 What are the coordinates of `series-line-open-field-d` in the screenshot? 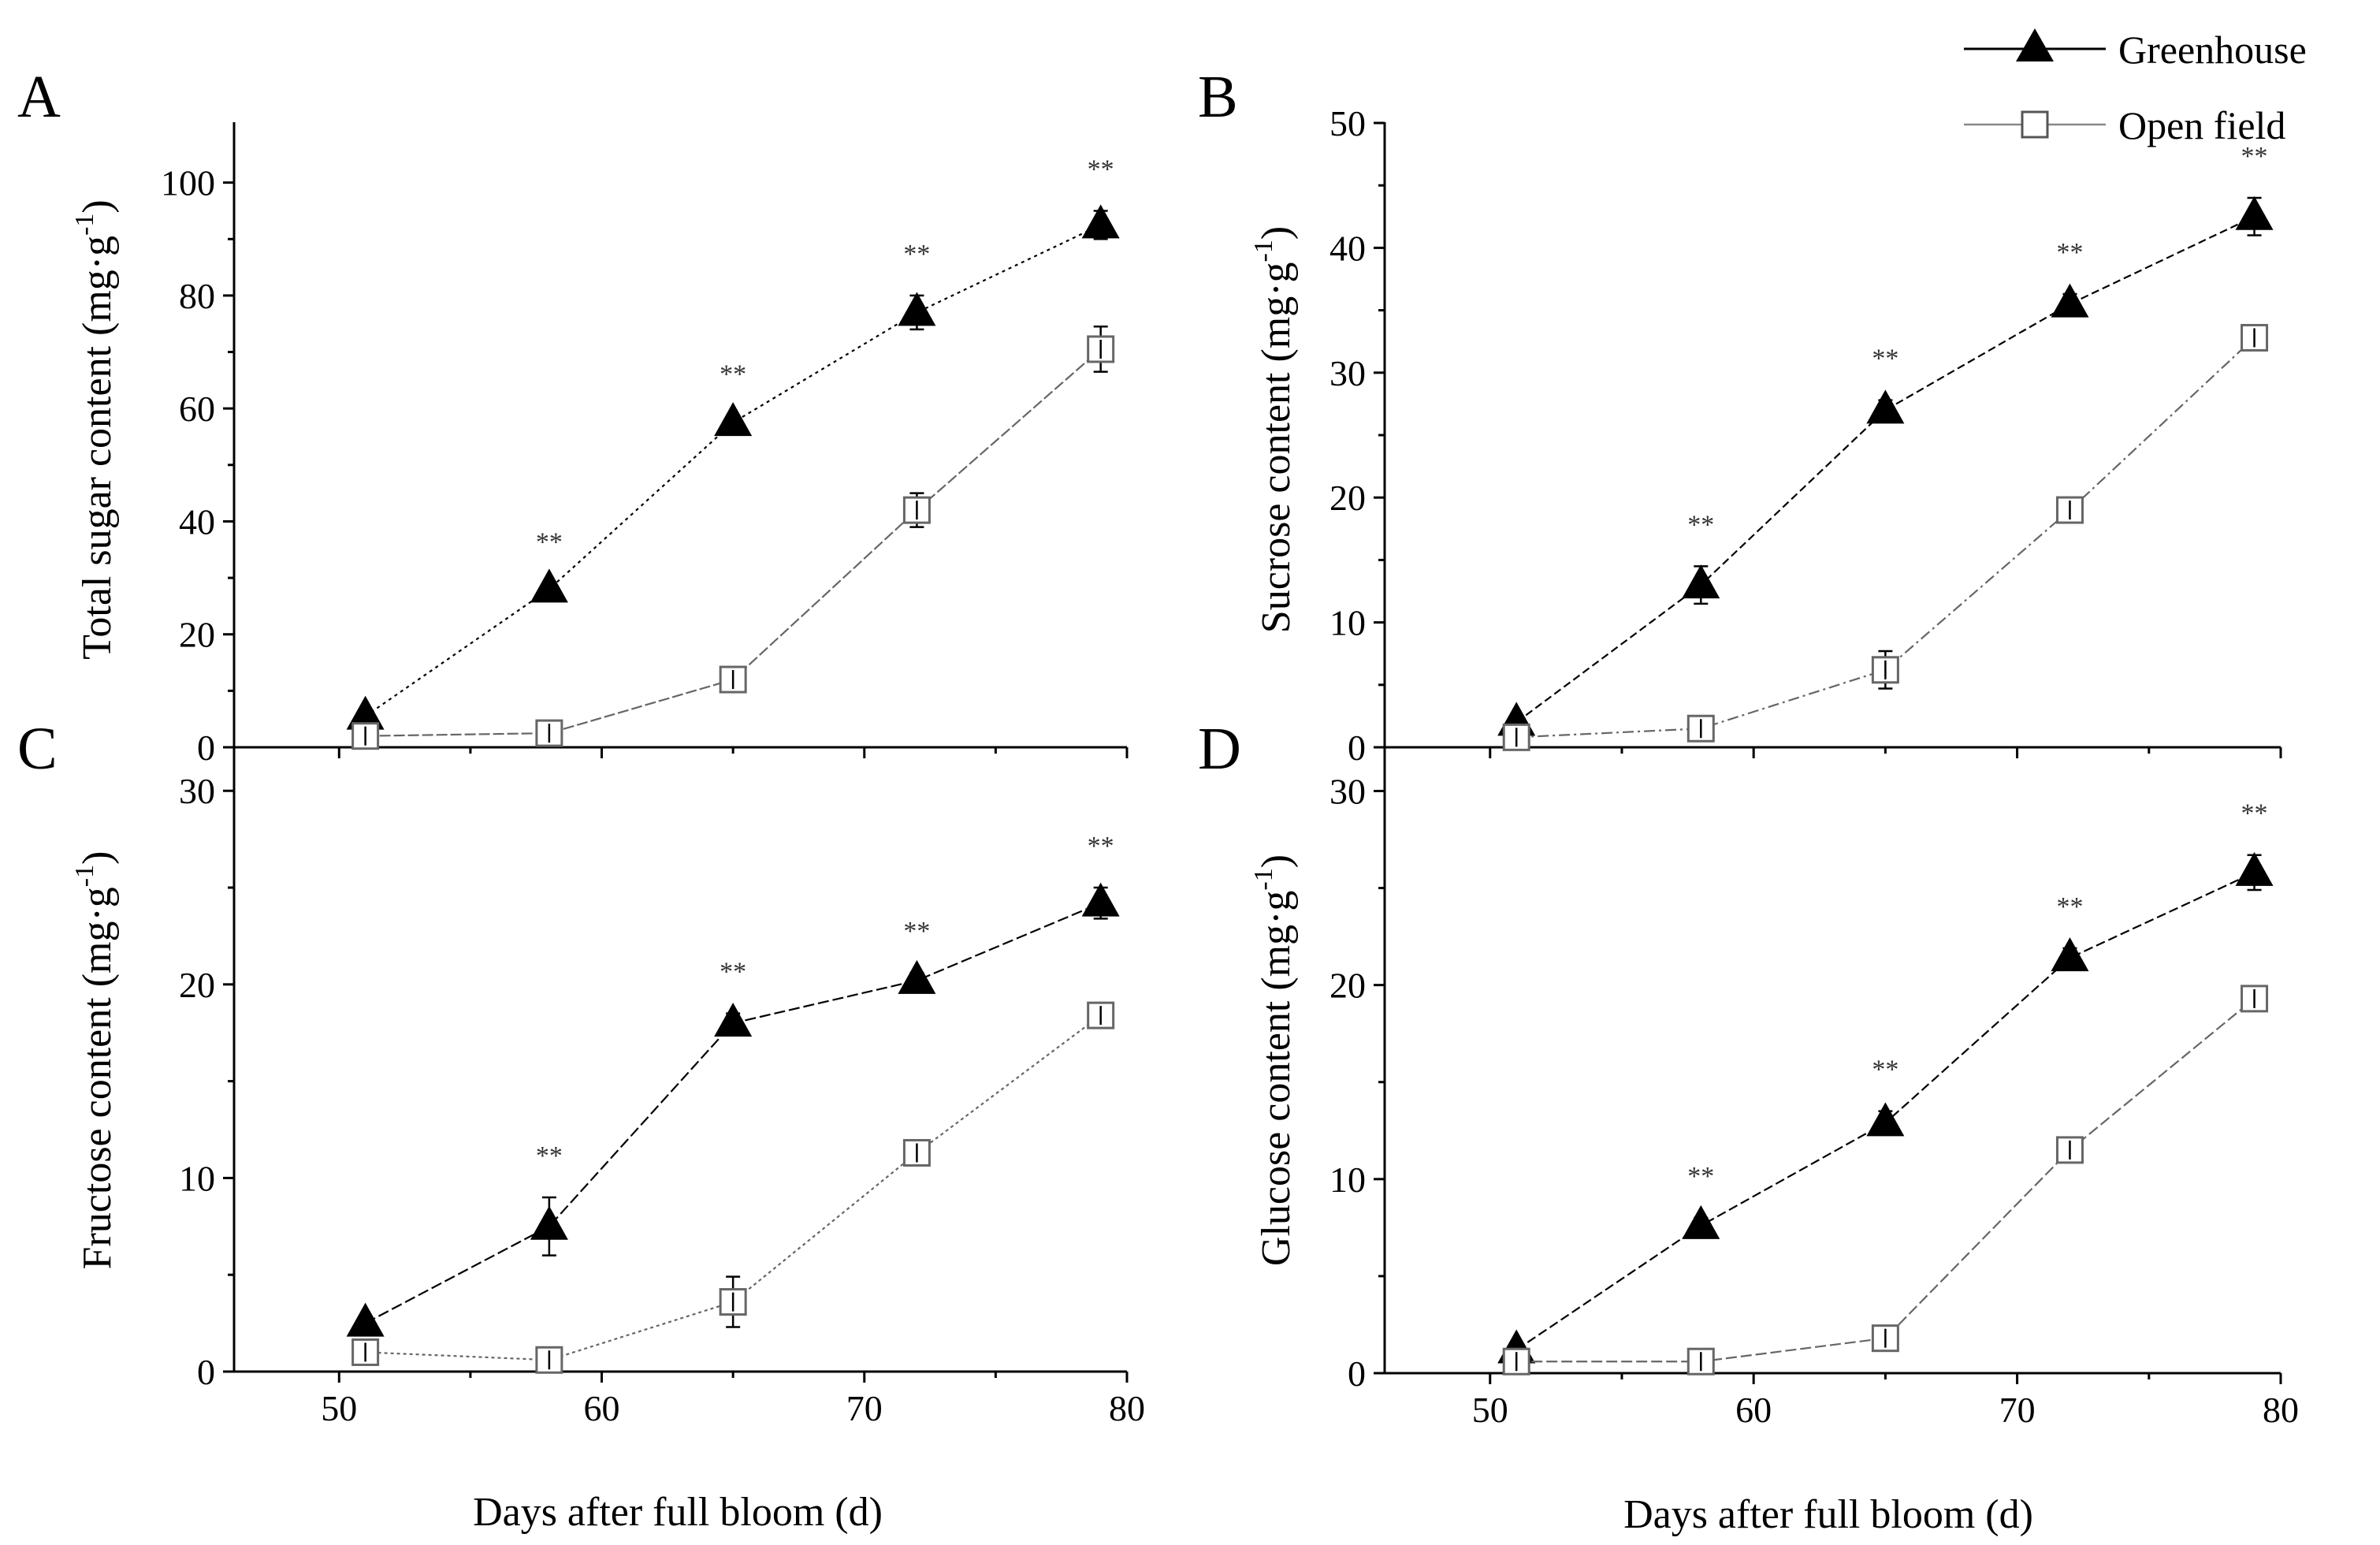 It's located at (1885, 1180).